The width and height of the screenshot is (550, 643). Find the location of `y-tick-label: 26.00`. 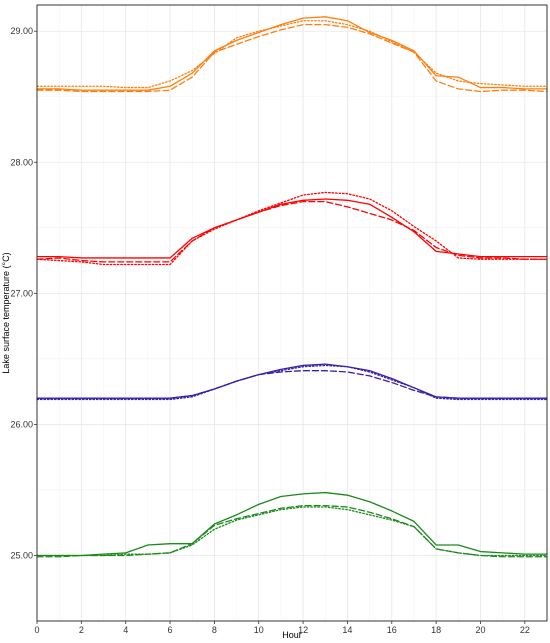

y-tick-label: 26.00 is located at coordinates (21, 424).